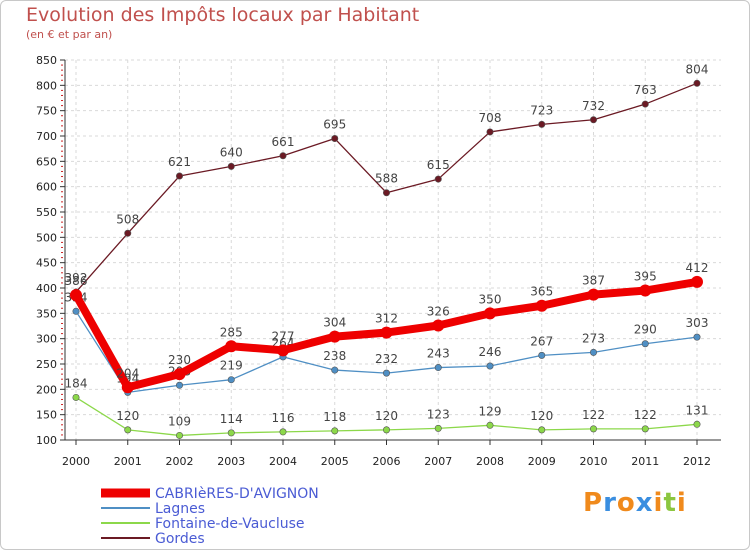  I want to click on data-label: 695, so click(334, 125).